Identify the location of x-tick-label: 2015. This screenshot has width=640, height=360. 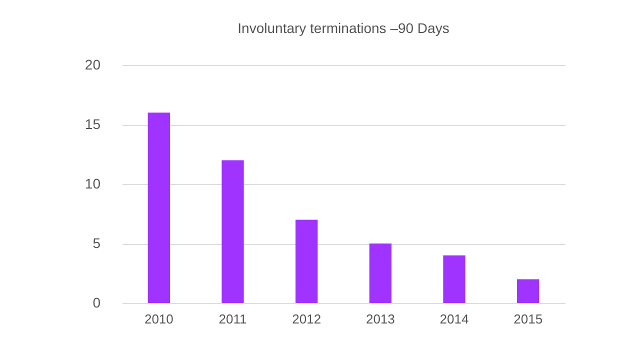
(528, 319).